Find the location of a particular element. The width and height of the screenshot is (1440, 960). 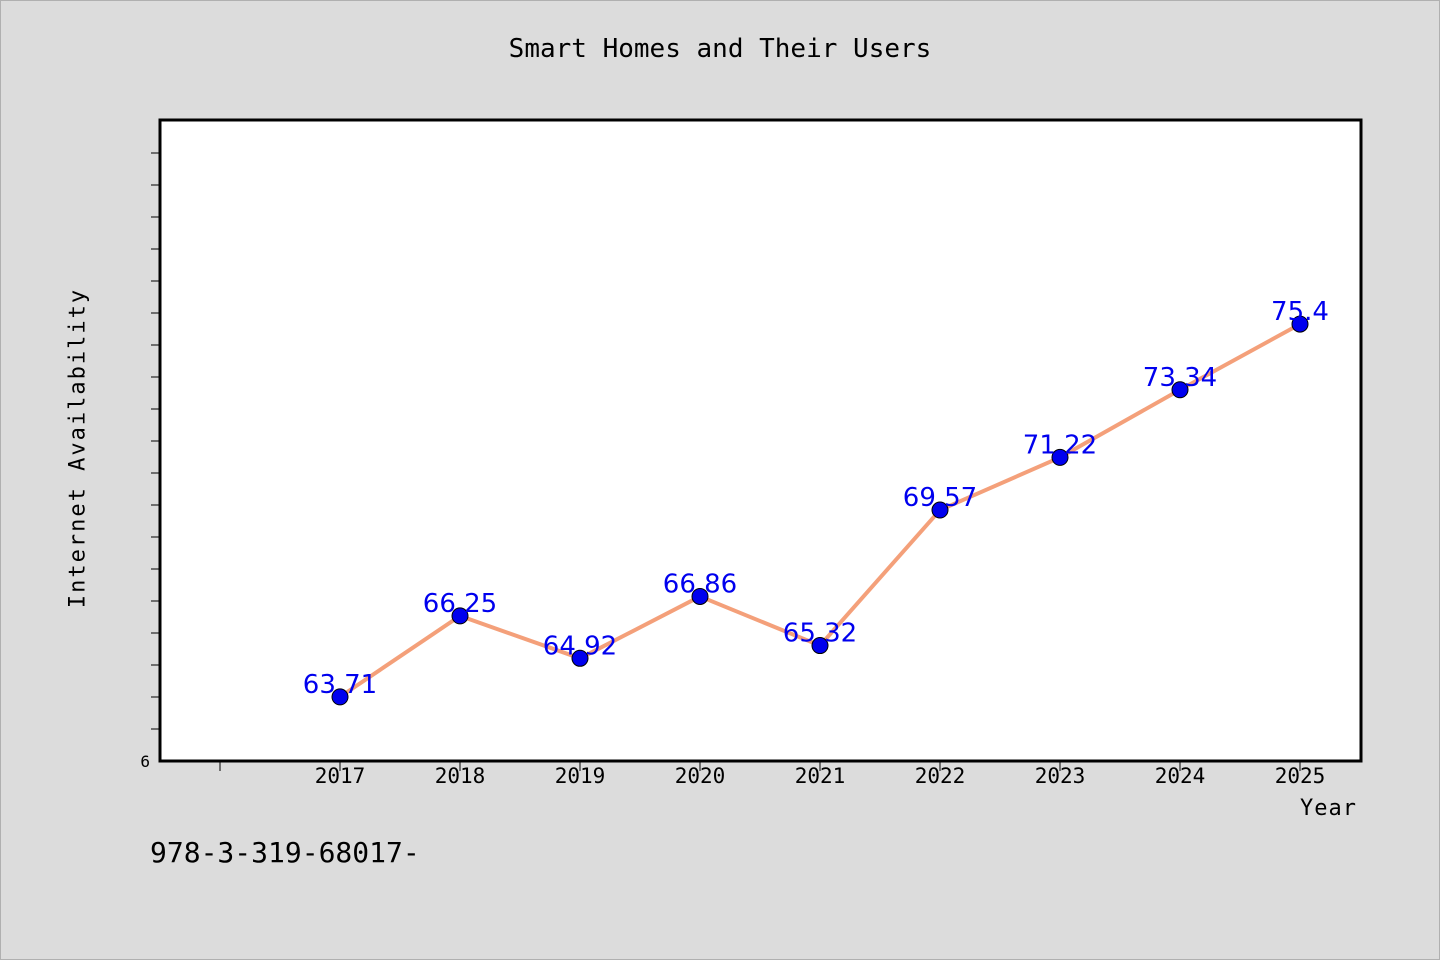

data-label: 66.25 is located at coordinates (460, 604).